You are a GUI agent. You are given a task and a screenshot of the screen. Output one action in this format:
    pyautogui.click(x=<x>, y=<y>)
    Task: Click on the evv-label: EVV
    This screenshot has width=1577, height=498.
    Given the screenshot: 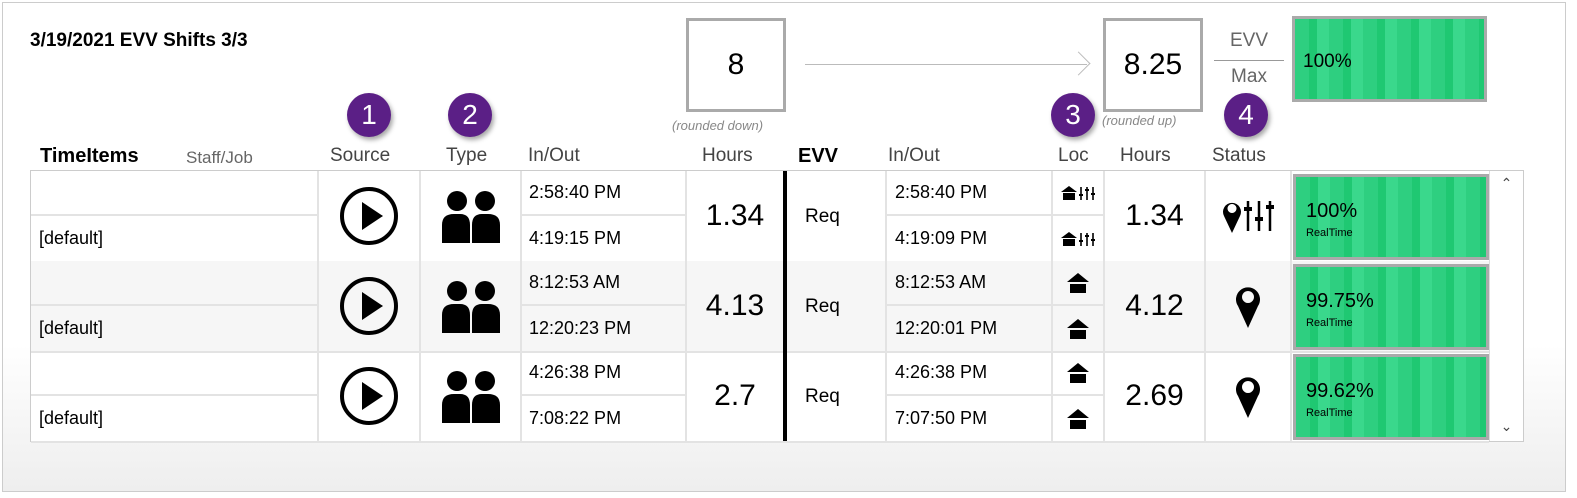 What is the action you would take?
    pyautogui.click(x=1249, y=40)
    